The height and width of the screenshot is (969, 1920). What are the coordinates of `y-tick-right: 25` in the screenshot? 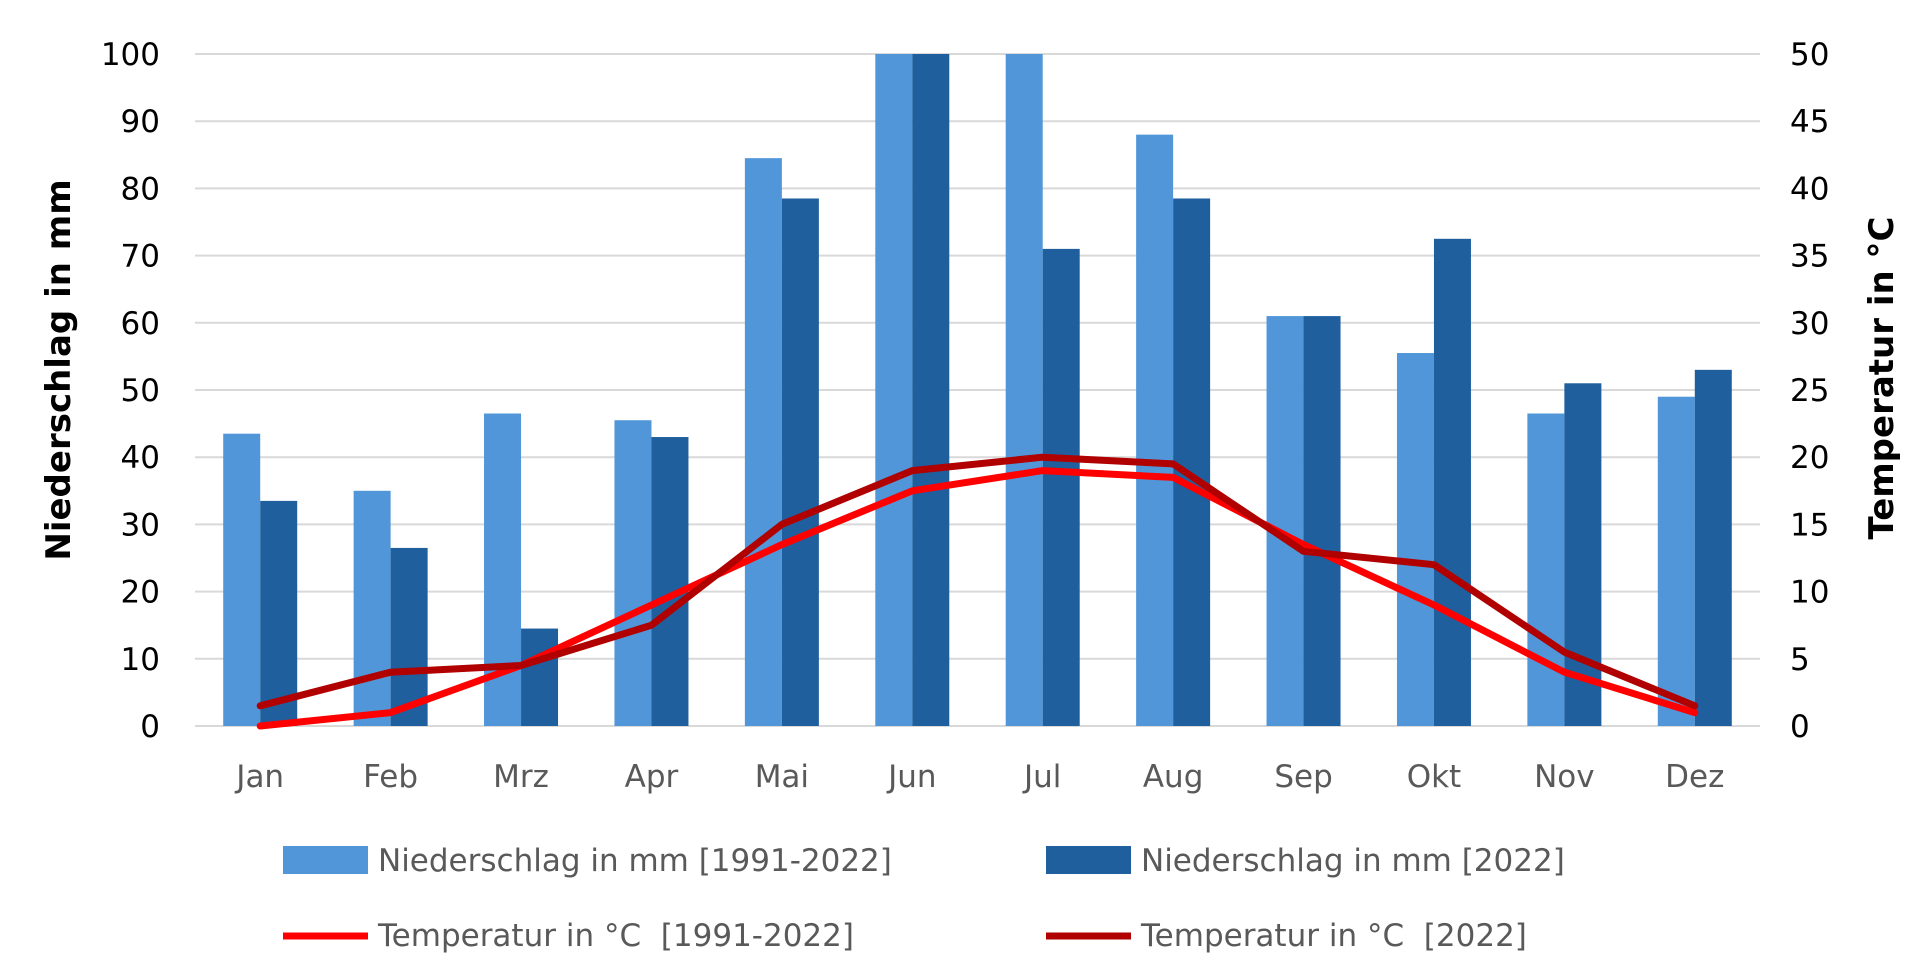 It's located at (1809, 391).